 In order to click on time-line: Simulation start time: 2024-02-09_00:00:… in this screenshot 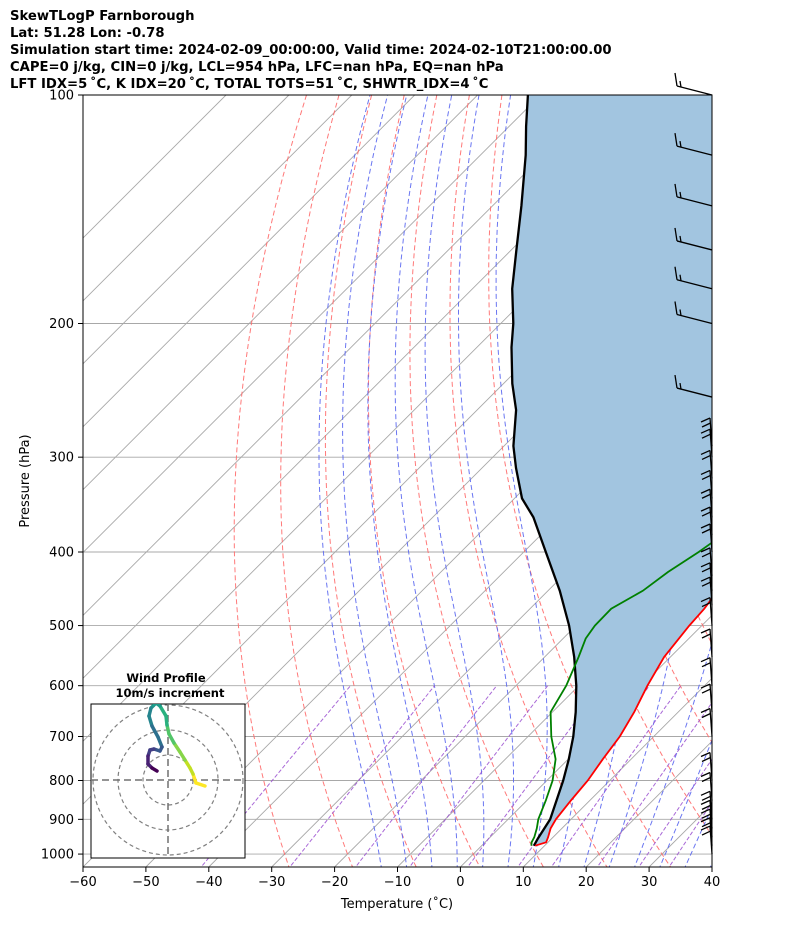, I will do `click(311, 50)`.